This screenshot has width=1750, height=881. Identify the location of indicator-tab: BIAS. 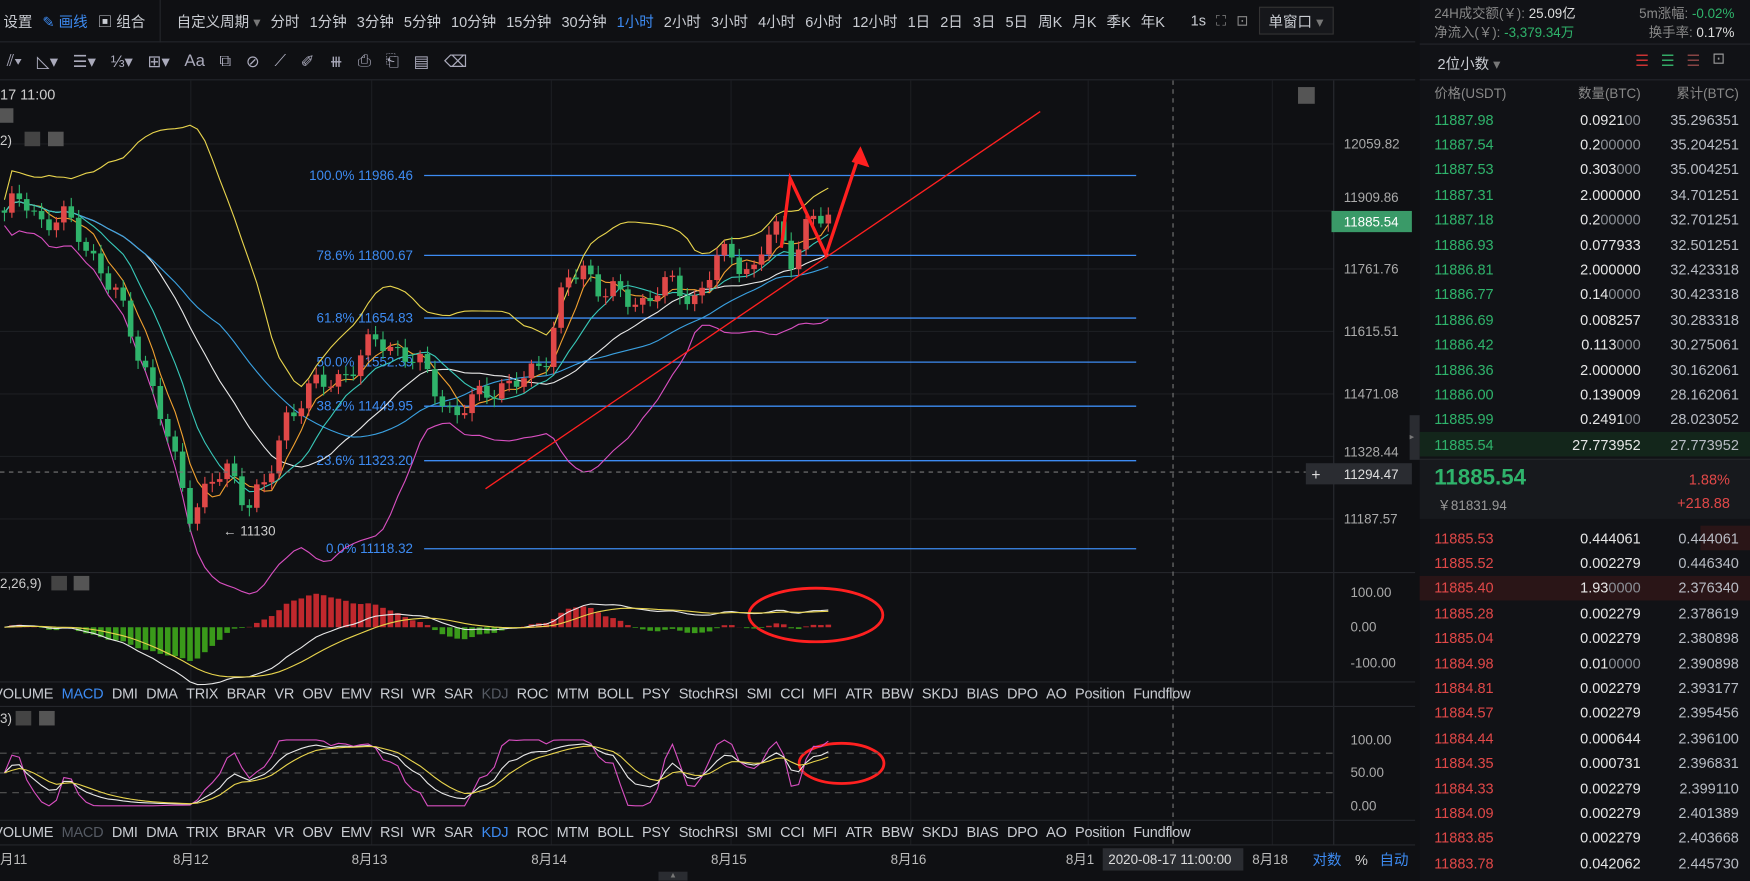
(982, 832).